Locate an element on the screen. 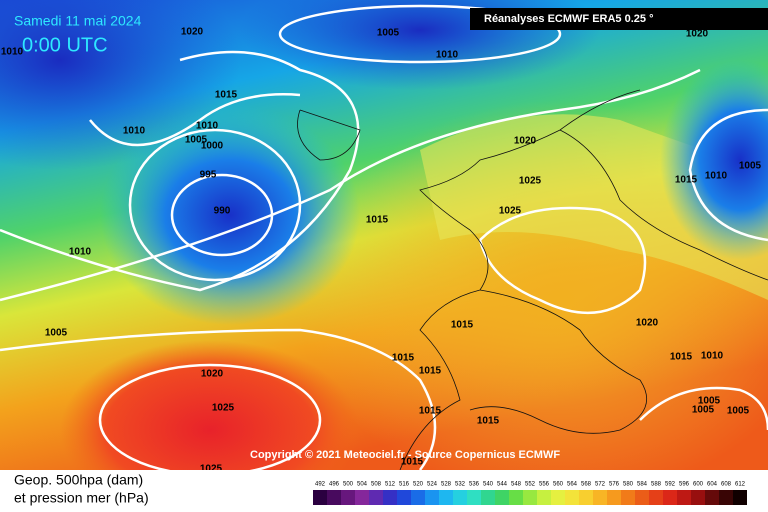 The height and width of the screenshot is (512, 768). legend-line2: et pression mer (hPa) is located at coordinates (81, 498).